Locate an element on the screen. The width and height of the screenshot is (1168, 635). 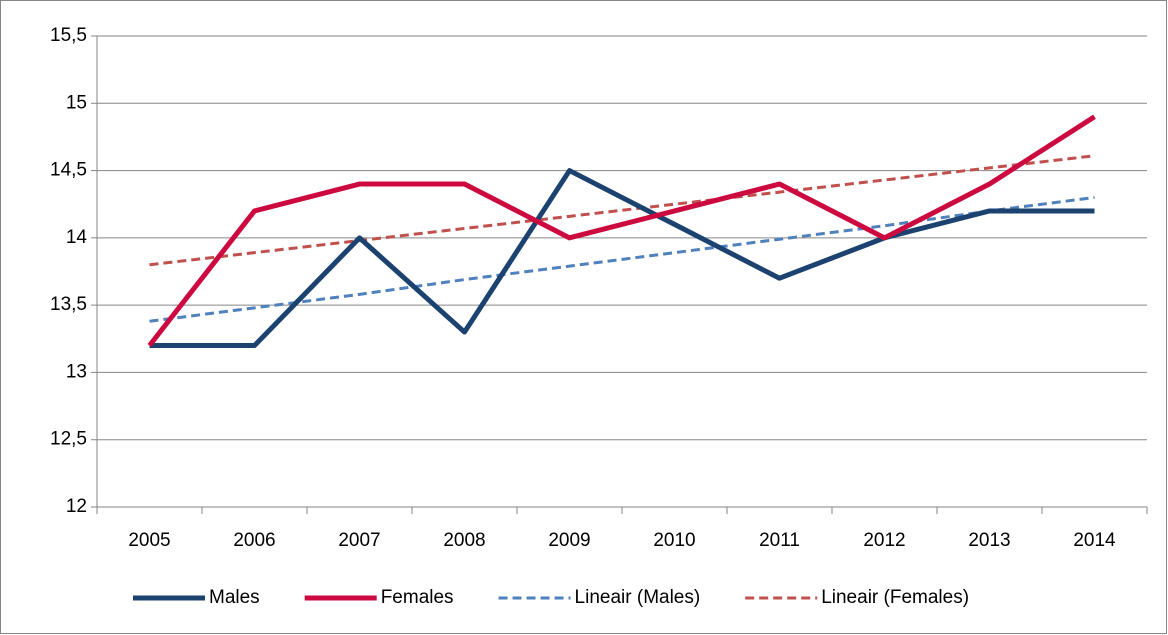
y-tick-label: 13 is located at coordinates (76, 371).